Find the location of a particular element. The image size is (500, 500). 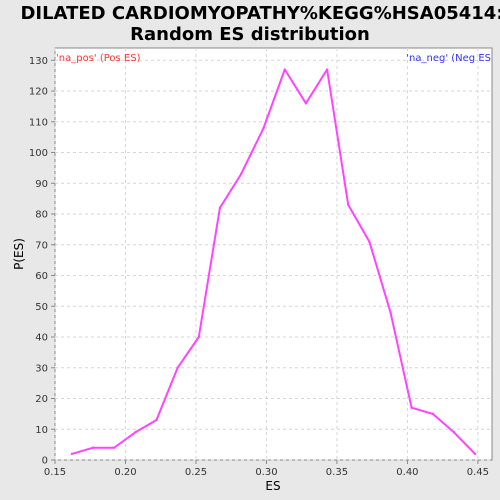

y-tick-label: 130 is located at coordinates (38, 61).